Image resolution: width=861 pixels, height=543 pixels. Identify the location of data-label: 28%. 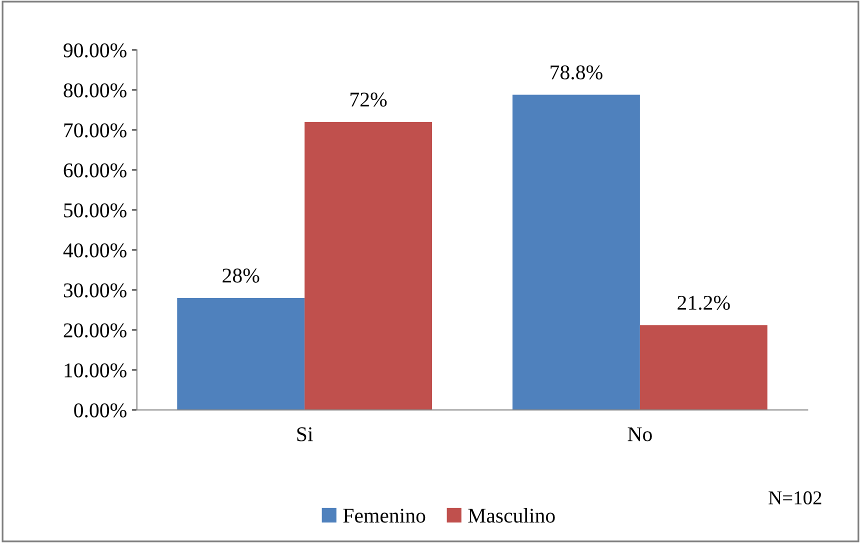
(241, 275).